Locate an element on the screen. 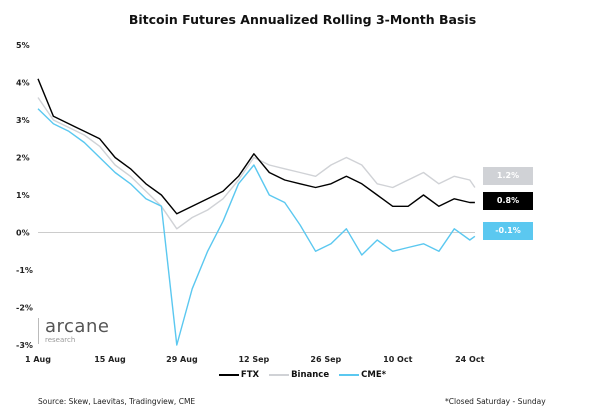 The width and height of the screenshot is (605, 420). x-tick-label: 12 Sep is located at coordinates (253, 359).